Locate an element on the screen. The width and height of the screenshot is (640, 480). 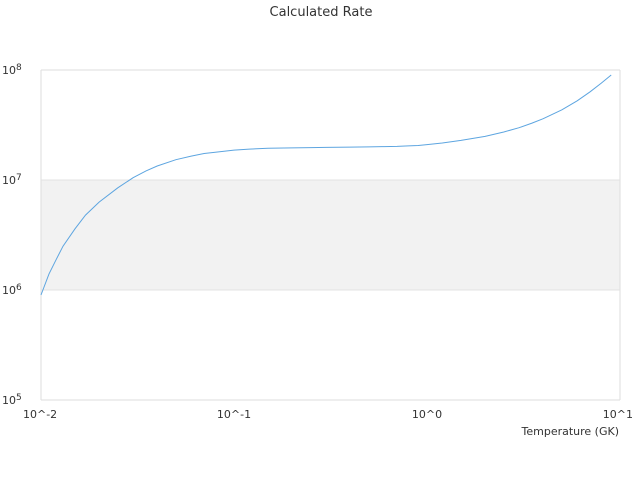
chart-title: Calculated Rate is located at coordinates (321, 12).